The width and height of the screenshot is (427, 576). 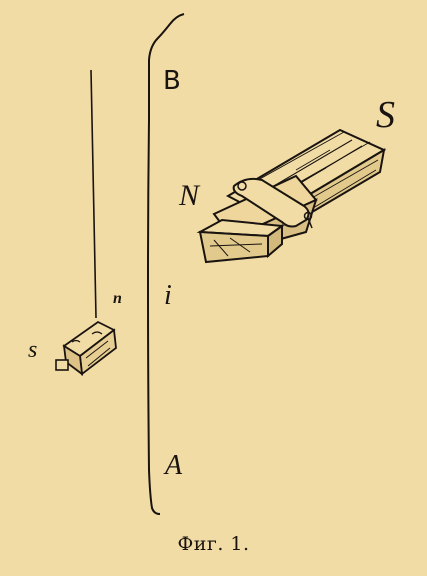 I want to click on label-N-large-magnet: N, so click(x=189, y=195).